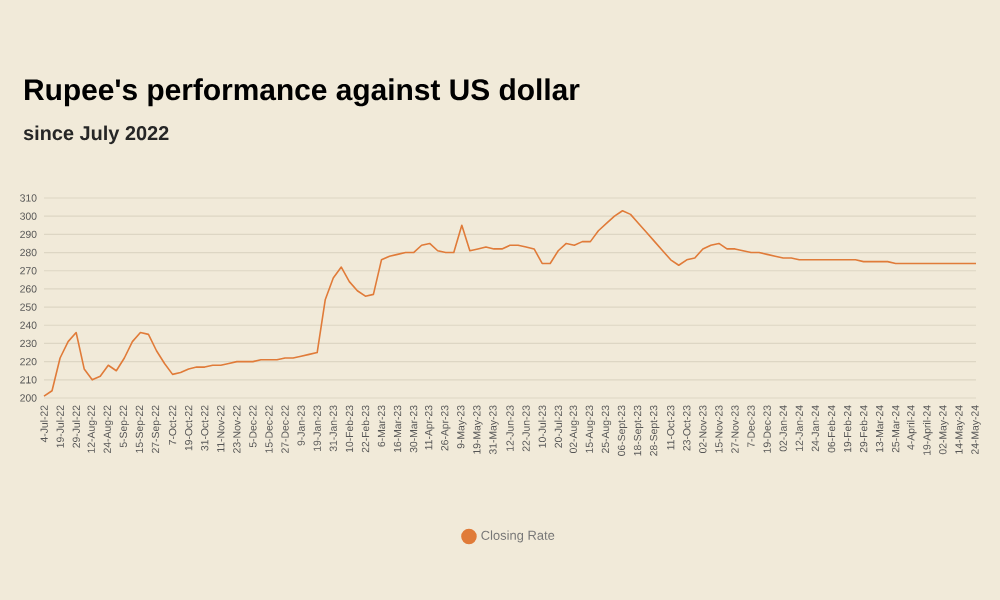  What do you see at coordinates (96, 135) in the screenshot?
I see `chart-subtitle: since July 2022` at bounding box center [96, 135].